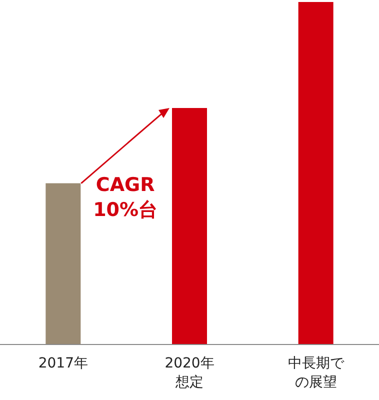 This screenshot has height=400, width=379. What do you see at coordinates (63, 364) in the screenshot?
I see `x-tick-label: 2017年` at bounding box center [63, 364].